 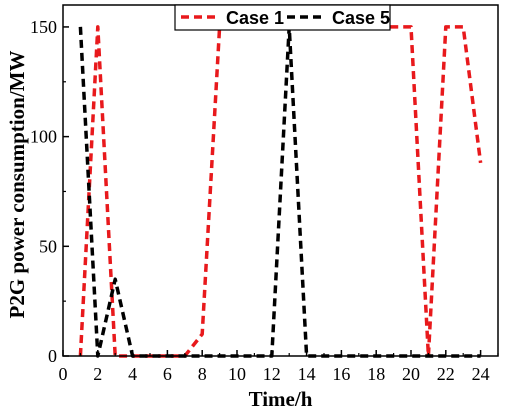 What do you see at coordinates (97, 374) in the screenshot?
I see `x-tick-label: 2` at bounding box center [97, 374].